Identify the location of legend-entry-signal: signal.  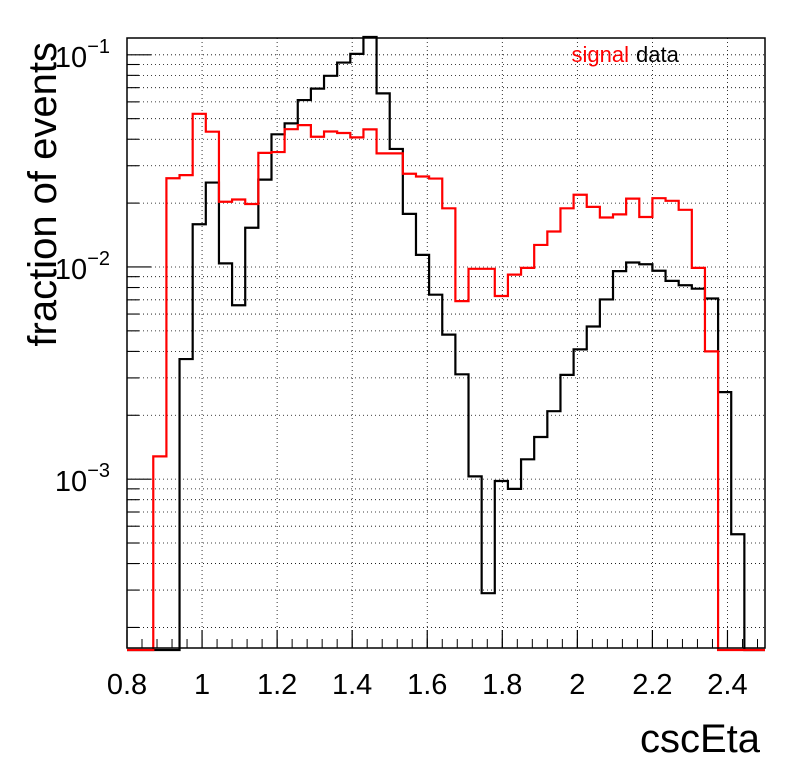
(600, 54).